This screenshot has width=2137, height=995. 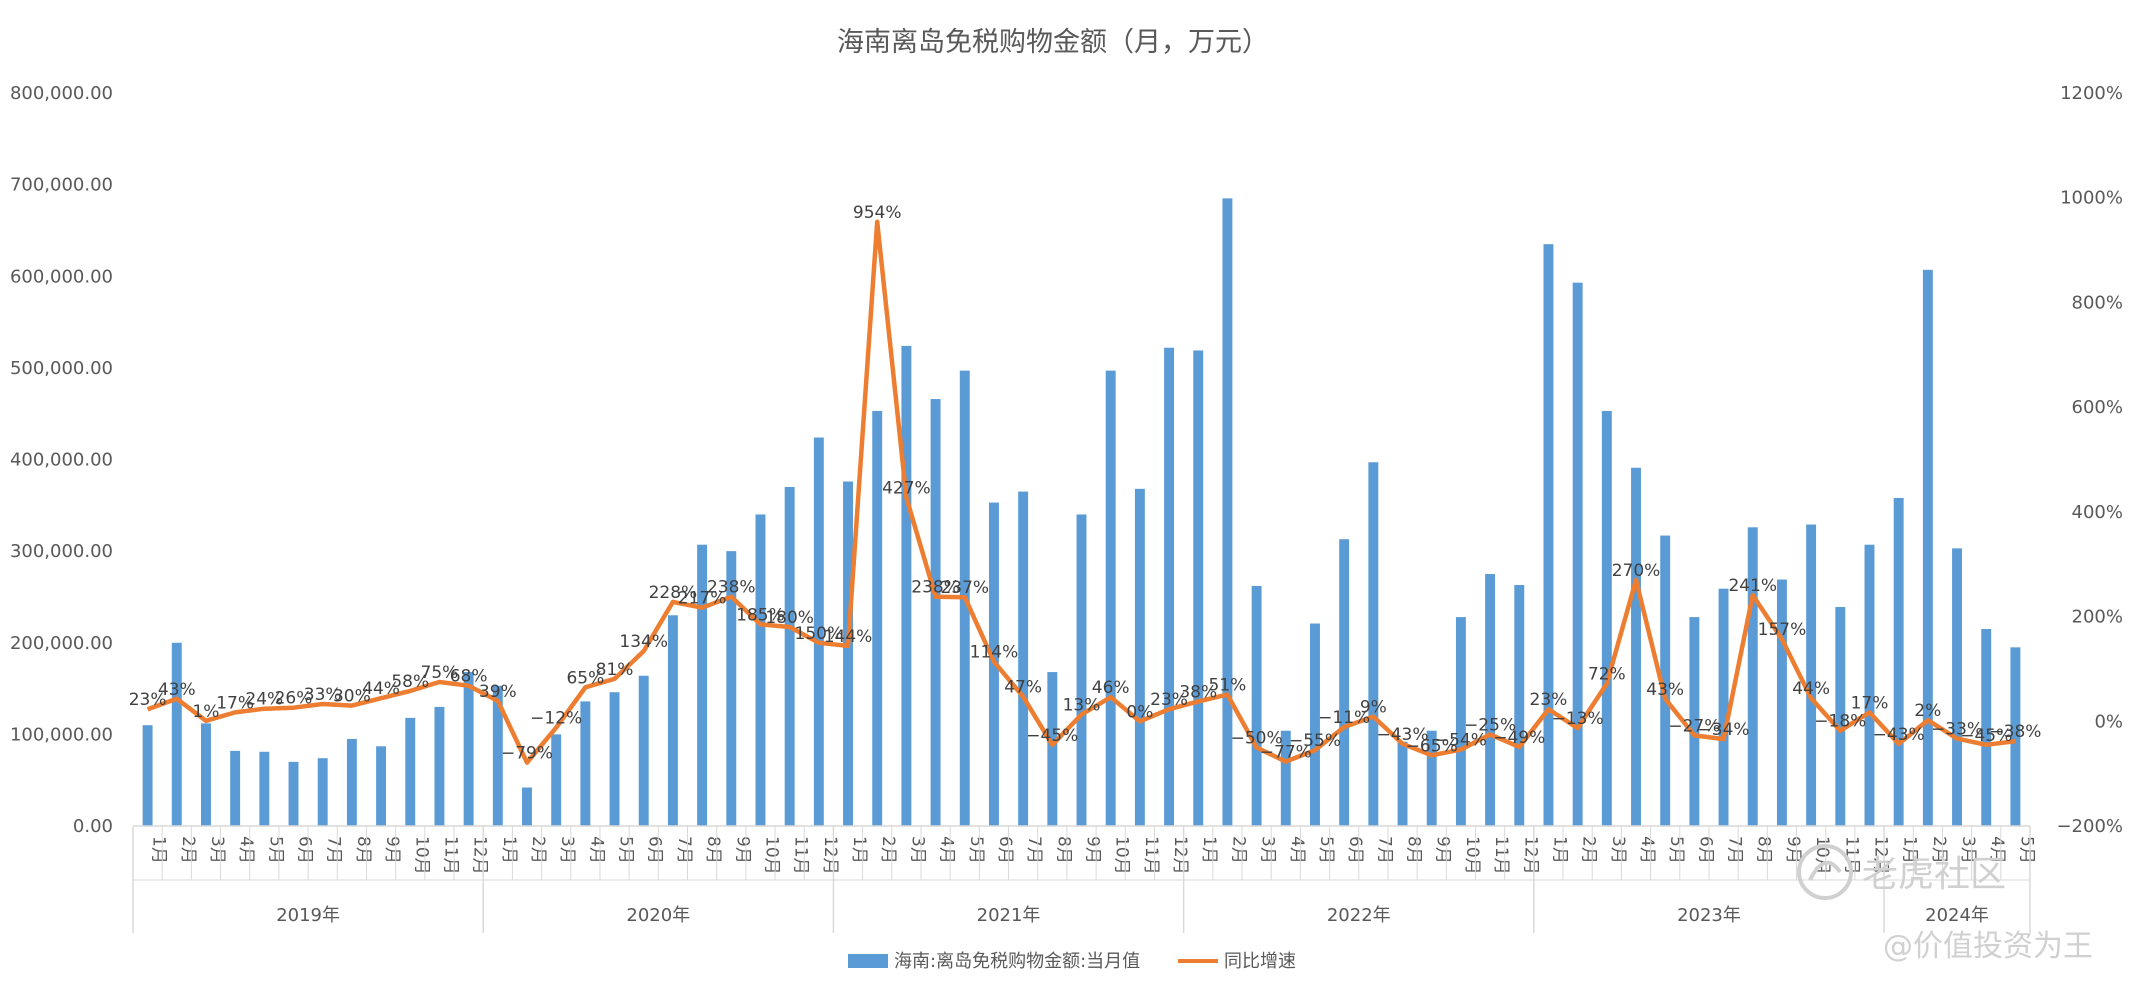 I want to click on x-year-label: 2021年, so click(x=1009, y=915).